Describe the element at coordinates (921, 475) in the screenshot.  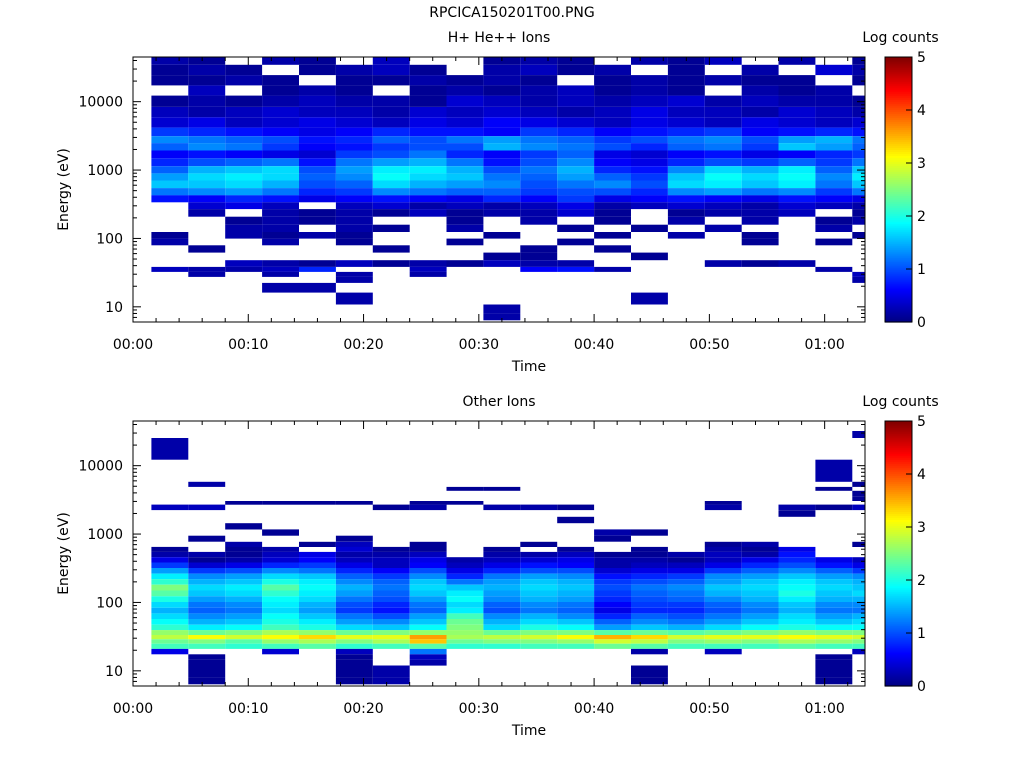
I see `colorbar-tick-label: 4` at that location.